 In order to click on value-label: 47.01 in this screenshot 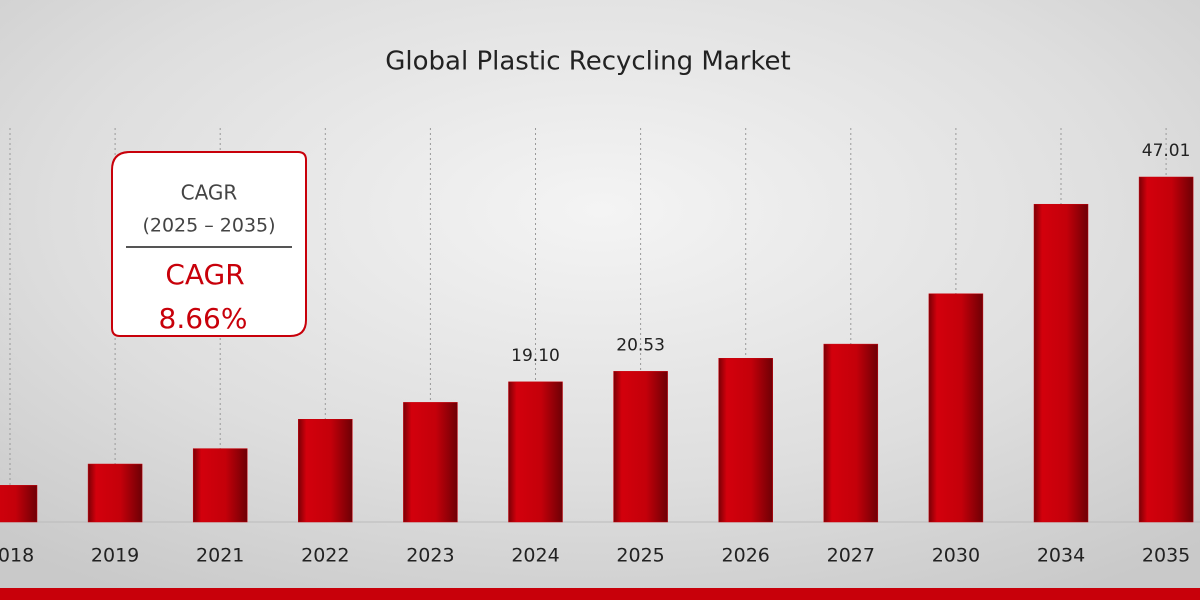, I will do `click(1166, 151)`.